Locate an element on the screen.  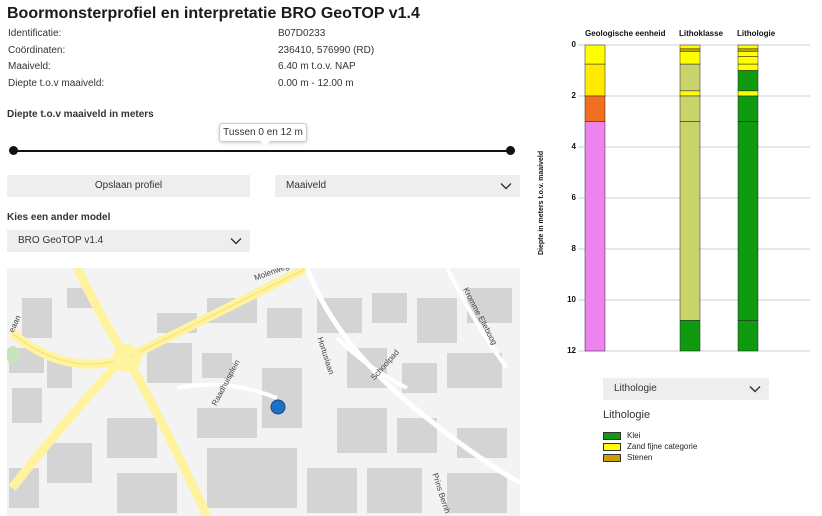
tooltip-arrow is located at coordinates (265, 143).